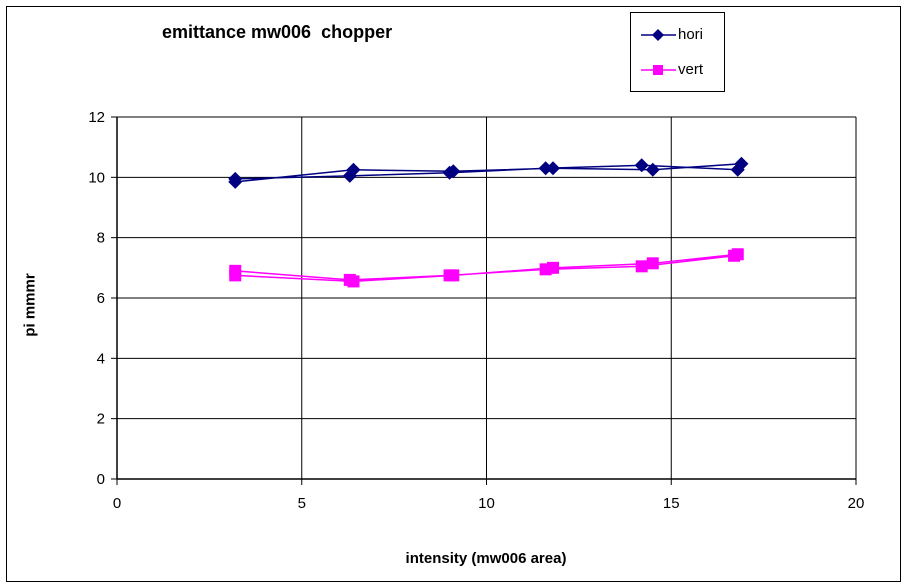 The image size is (907, 588). Describe the element at coordinates (96, 177) in the screenshot. I see `y-tick-label: 10` at that location.